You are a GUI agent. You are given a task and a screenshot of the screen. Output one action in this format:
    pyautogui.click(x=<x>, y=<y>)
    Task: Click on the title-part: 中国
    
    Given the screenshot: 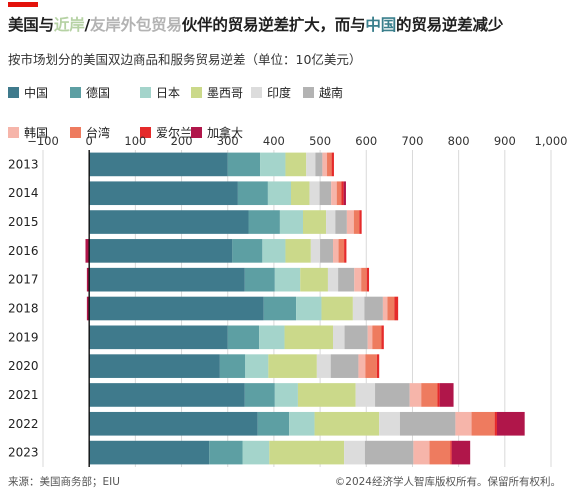 What is the action you would take?
    pyautogui.click(x=381, y=25)
    